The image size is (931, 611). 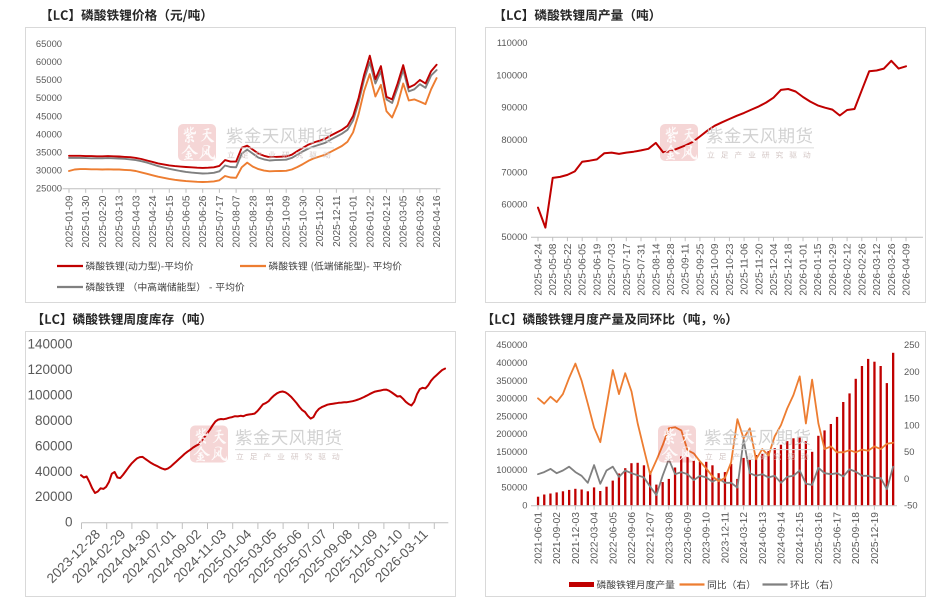 What do you see at coordinates (725, 538) in the screenshot?
I see `svg-text: 2023-12-11` at bounding box center [725, 538].